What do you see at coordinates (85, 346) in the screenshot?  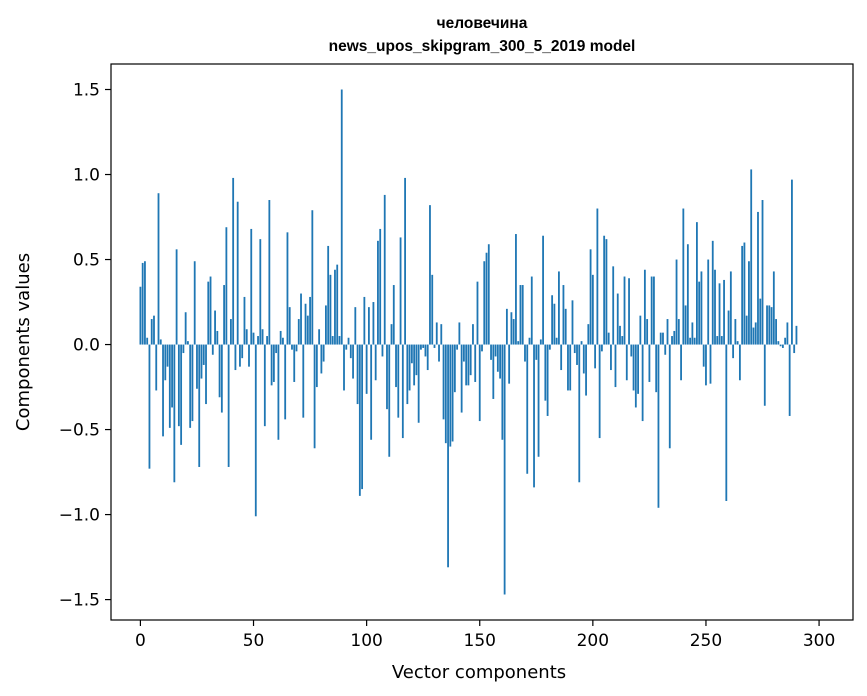 I see `y-axis-ticks: −1.5 −1.0 −0.5 0.0 0.5 1.0 1.5` at bounding box center [85, 346].